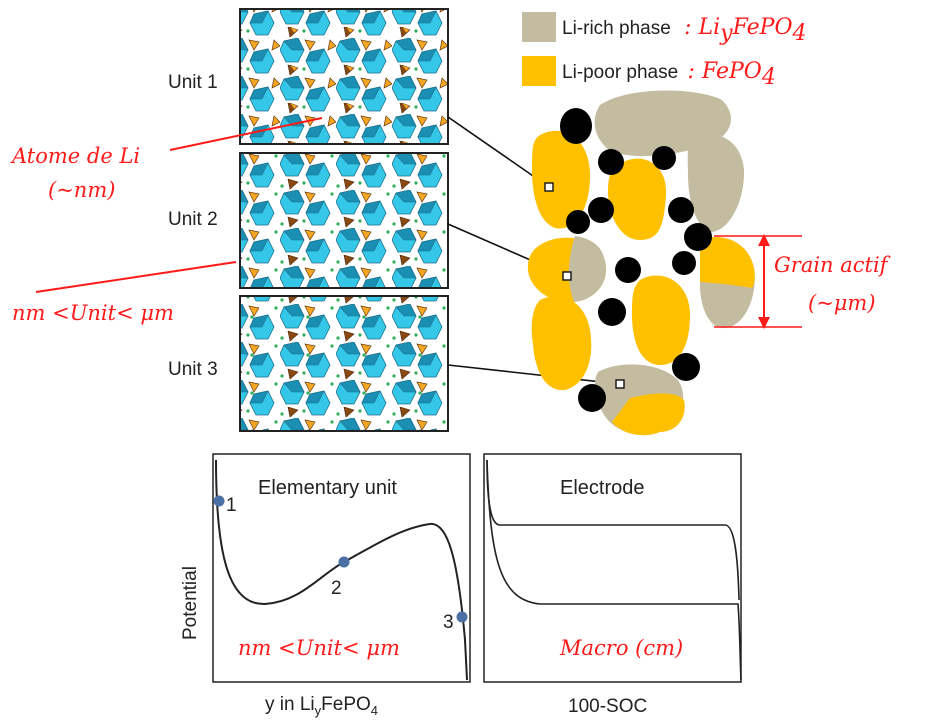 Image resolution: width=927 pixels, height=720 pixels. What do you see at coordinates (648, 414) in the screenshot?
I see `grain-unit3-poor` at bounding box center [648, 414].